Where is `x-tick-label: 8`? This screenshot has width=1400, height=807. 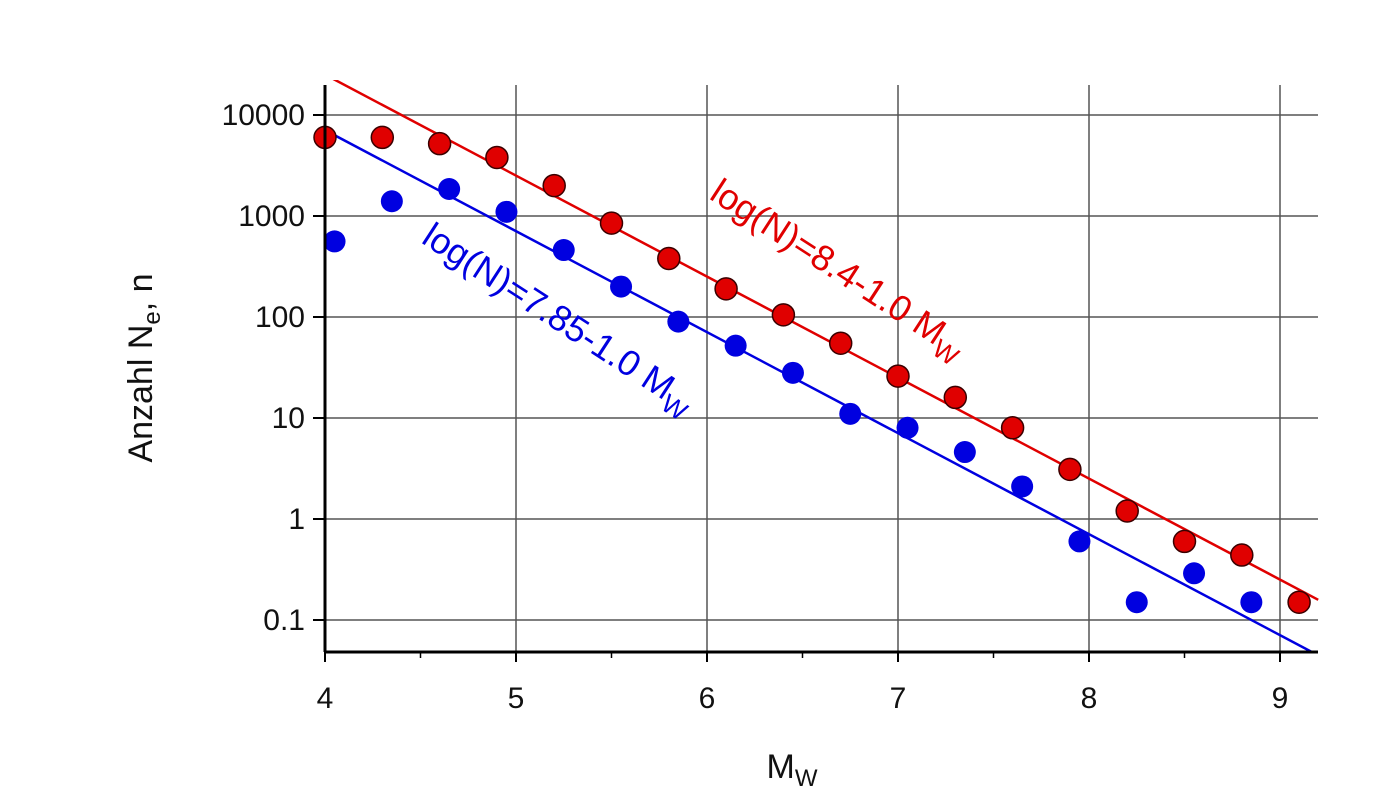
x-tick-label: 8 is located at coordinates (1089, 698).